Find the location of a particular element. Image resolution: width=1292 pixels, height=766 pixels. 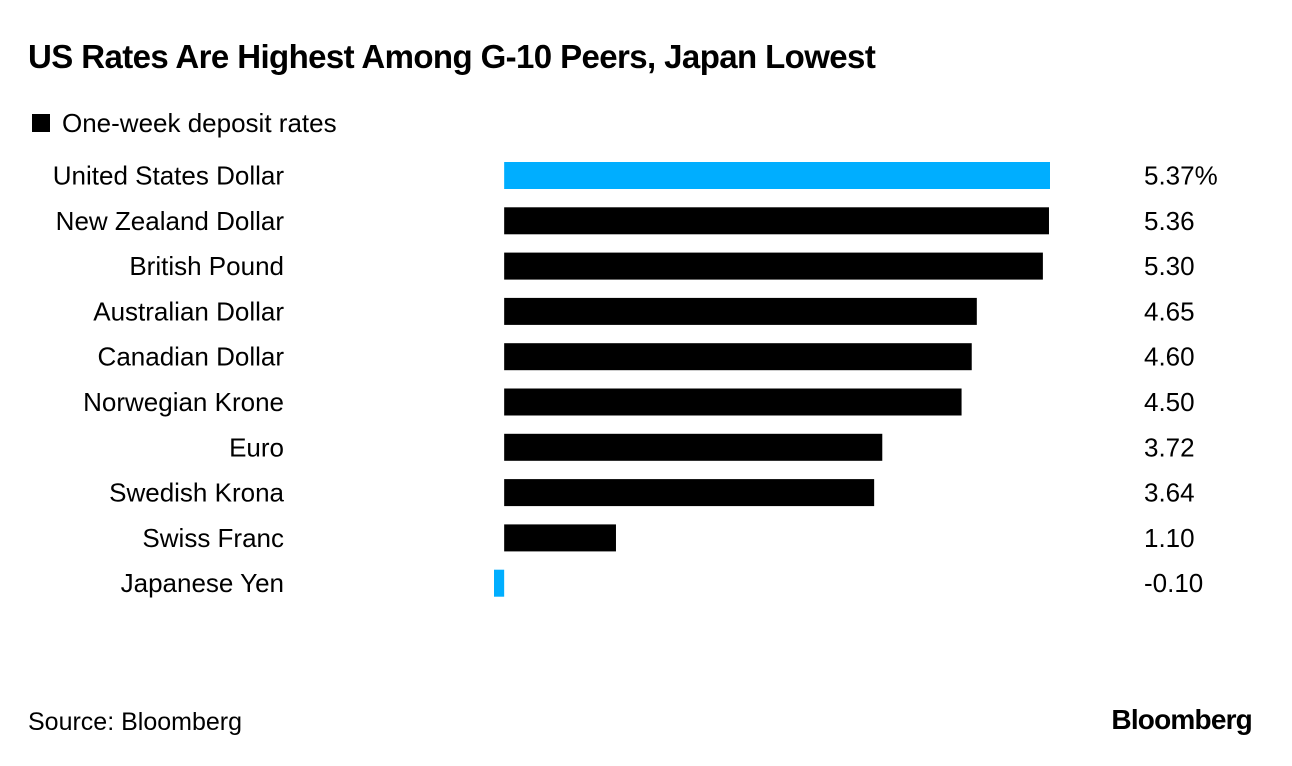

category-label-norwegian-krone: Norwegian Krone is located at coordinates (183, 402).